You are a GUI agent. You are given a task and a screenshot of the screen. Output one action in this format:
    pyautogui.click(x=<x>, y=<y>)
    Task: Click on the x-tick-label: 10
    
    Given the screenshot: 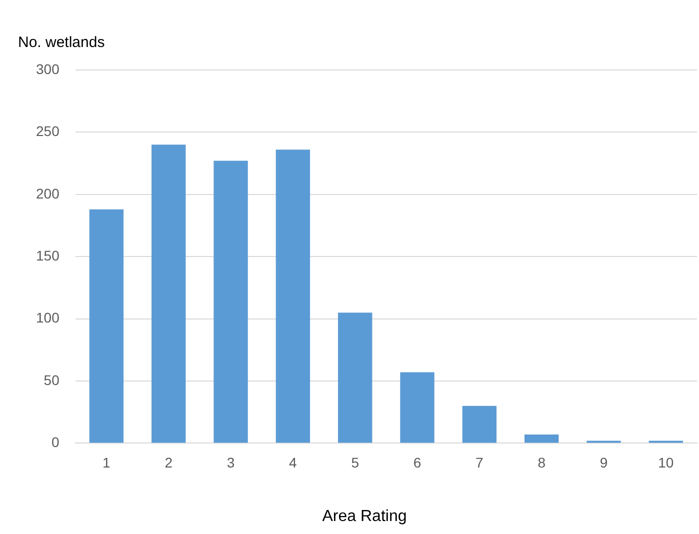 What is the action you would take?
    pyautogui.click(x=666, y=462)
    